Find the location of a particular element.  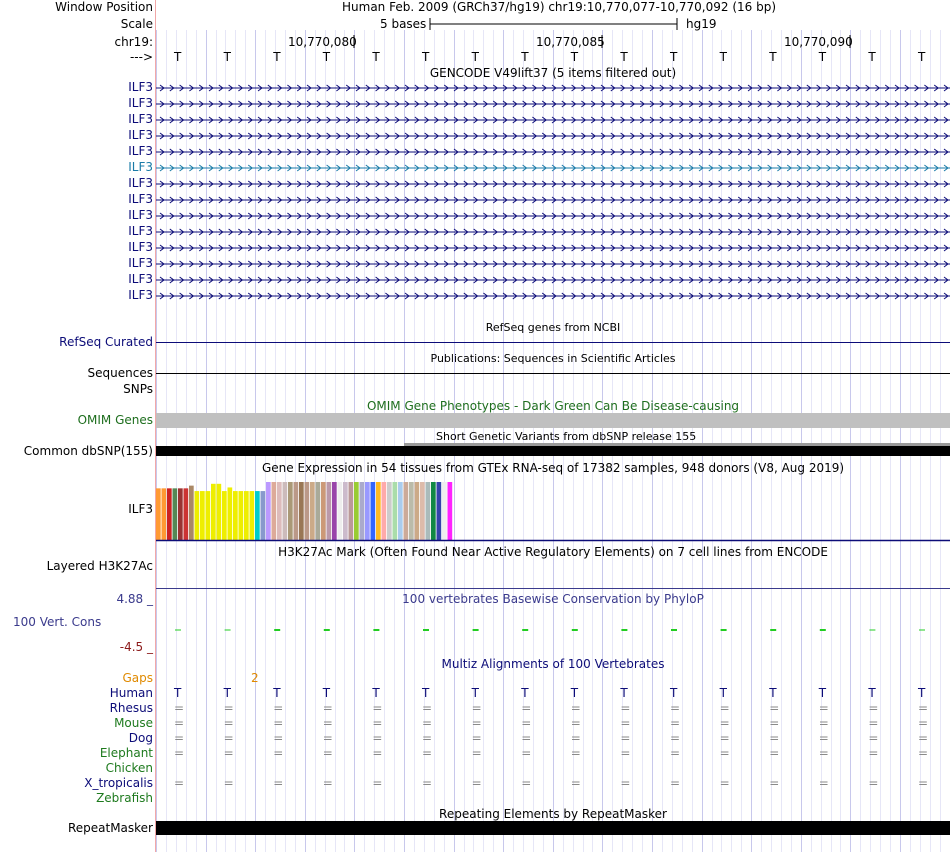

repeatmasker-title: Repeating Elements by RepeatMasker is located at coordinates (553, 814).